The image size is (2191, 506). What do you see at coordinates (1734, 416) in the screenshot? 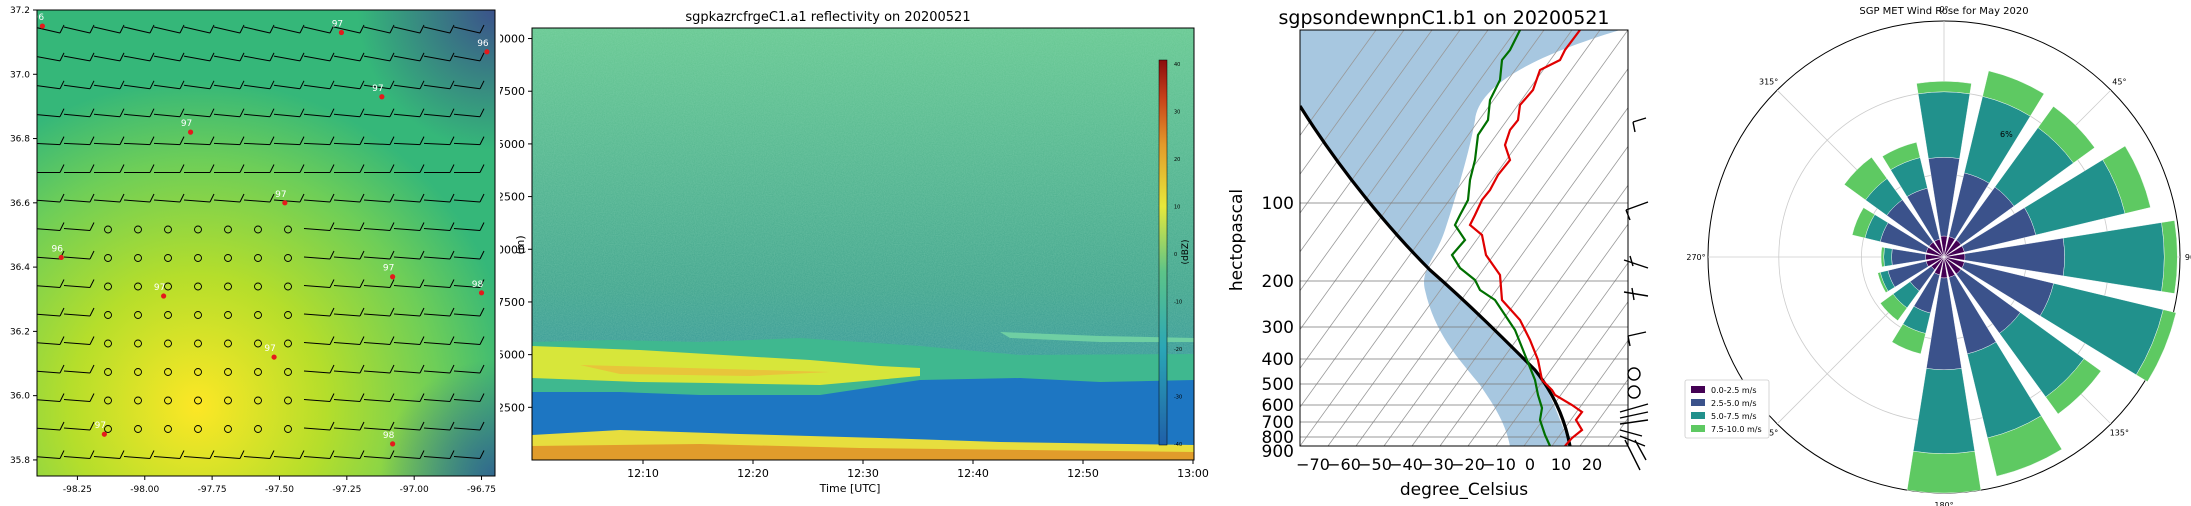
I see `legend-label: 5.0-7.5 m/s` at bounding box center [1734, 416].